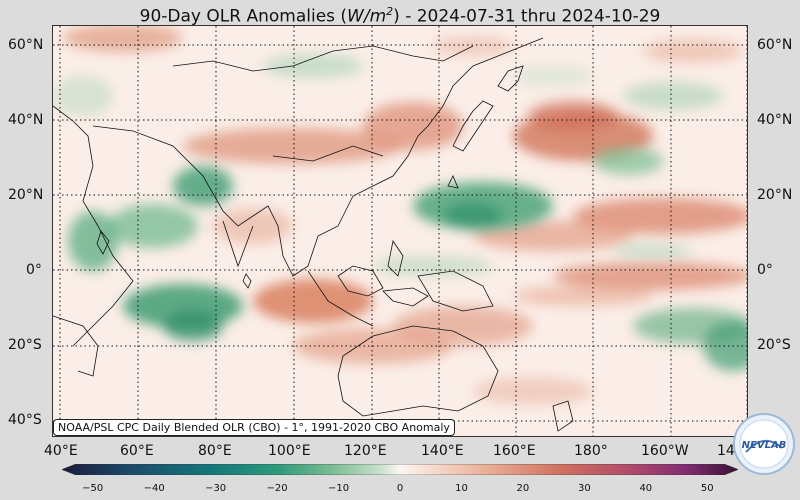 The width and height of the screenshot is (800, 500). I want to click on title-exponent: 2, so click(390, 11).